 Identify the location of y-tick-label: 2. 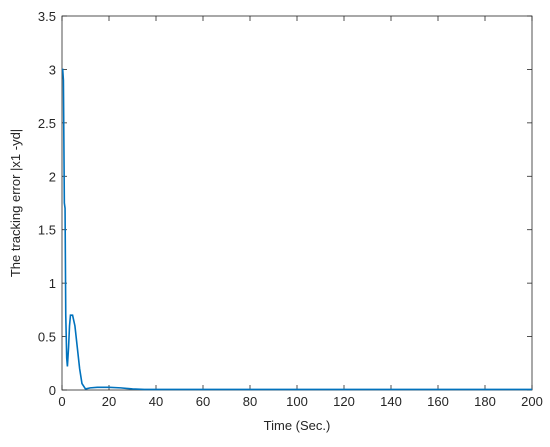
(52, 176).